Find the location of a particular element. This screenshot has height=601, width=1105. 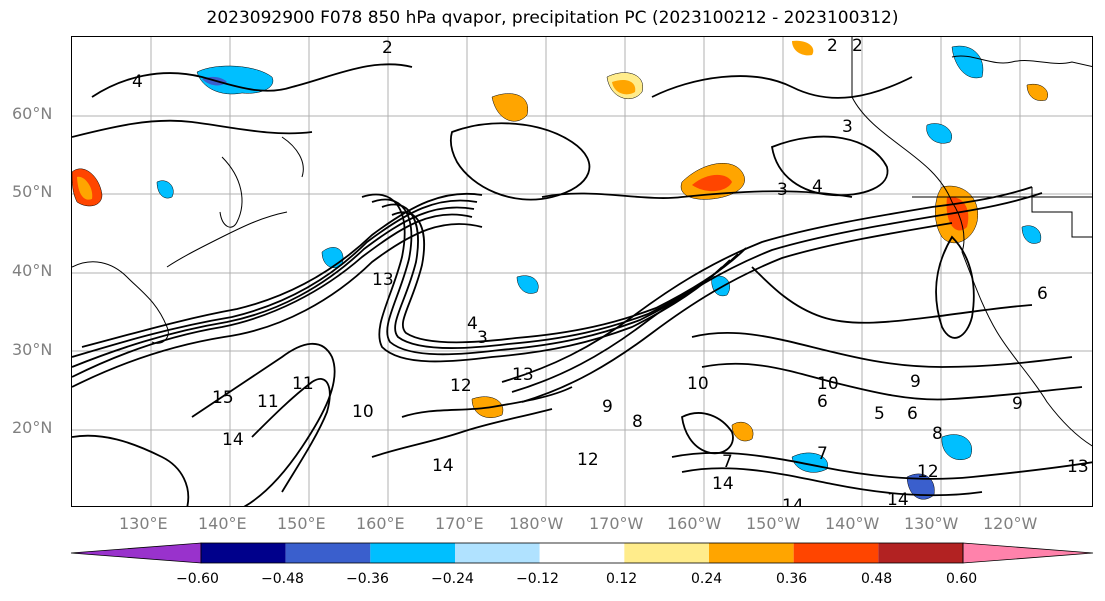

colorbar-tick: −0.12 is located at coordinates (537, 579).